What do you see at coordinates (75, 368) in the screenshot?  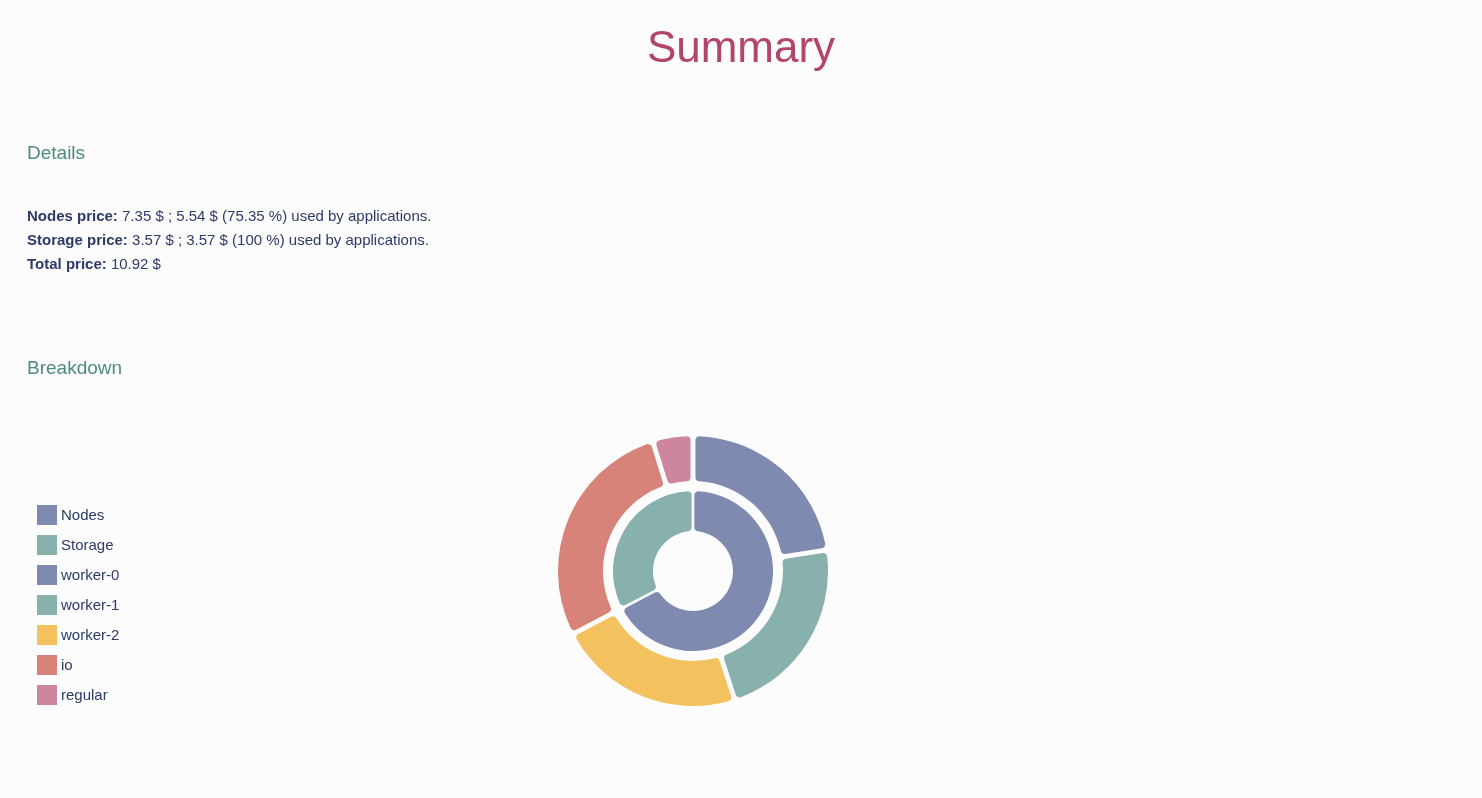 I see `text: Breakdown` at bounding box center [75, 368].